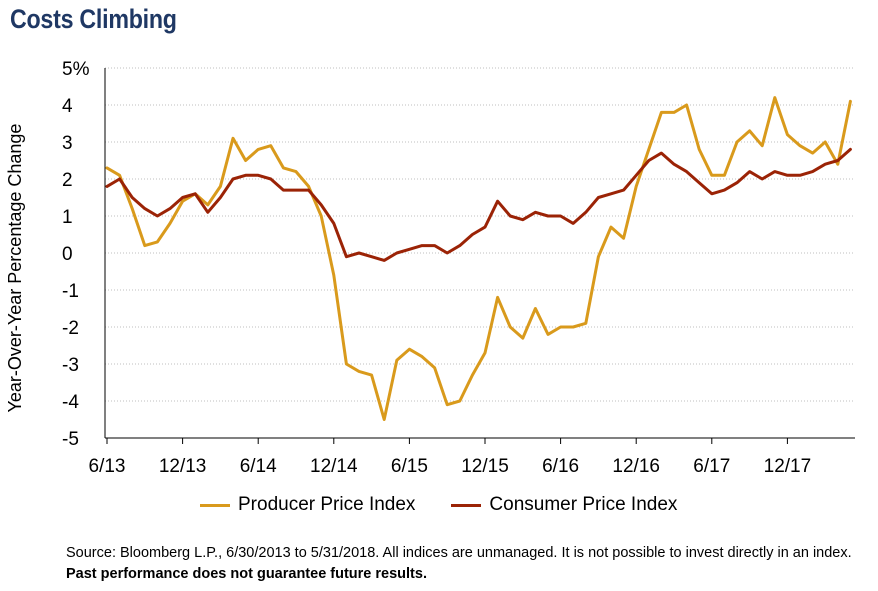  What do you see at coordinates (70, 439) in the screenshot?
I see `y-tick-label: -5` at bounding box center [70, 439].